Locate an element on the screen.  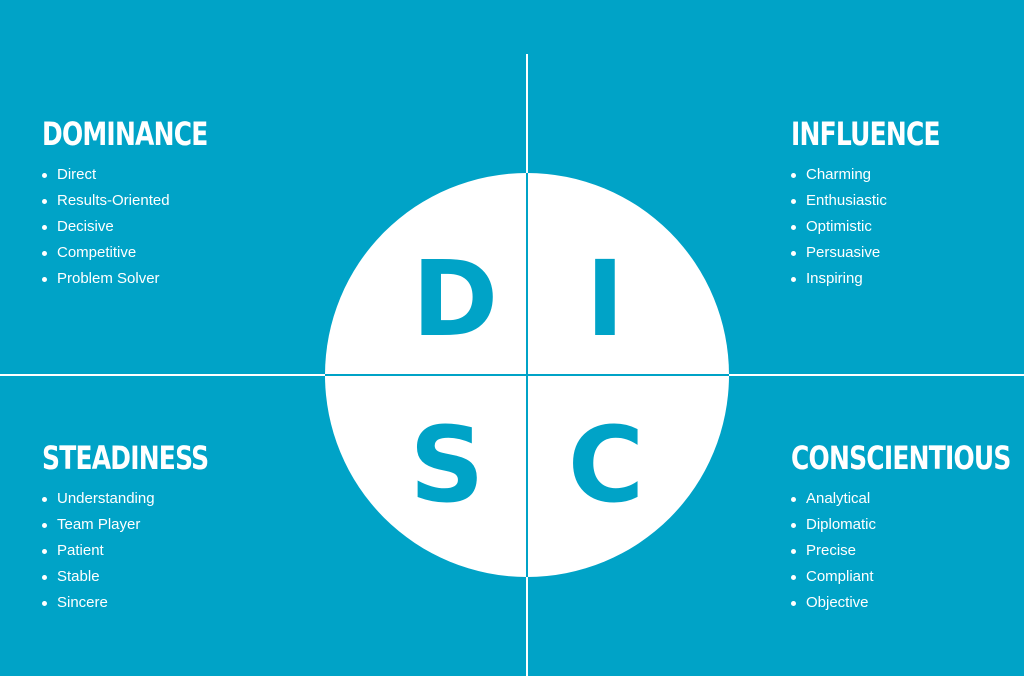
list-item: Direct is located at coordinates (162, 175).